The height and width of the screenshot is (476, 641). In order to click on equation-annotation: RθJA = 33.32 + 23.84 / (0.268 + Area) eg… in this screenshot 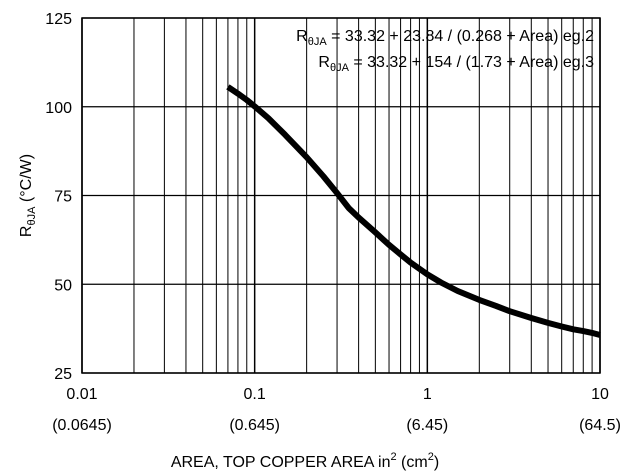, I will do `click(445, 38)`.